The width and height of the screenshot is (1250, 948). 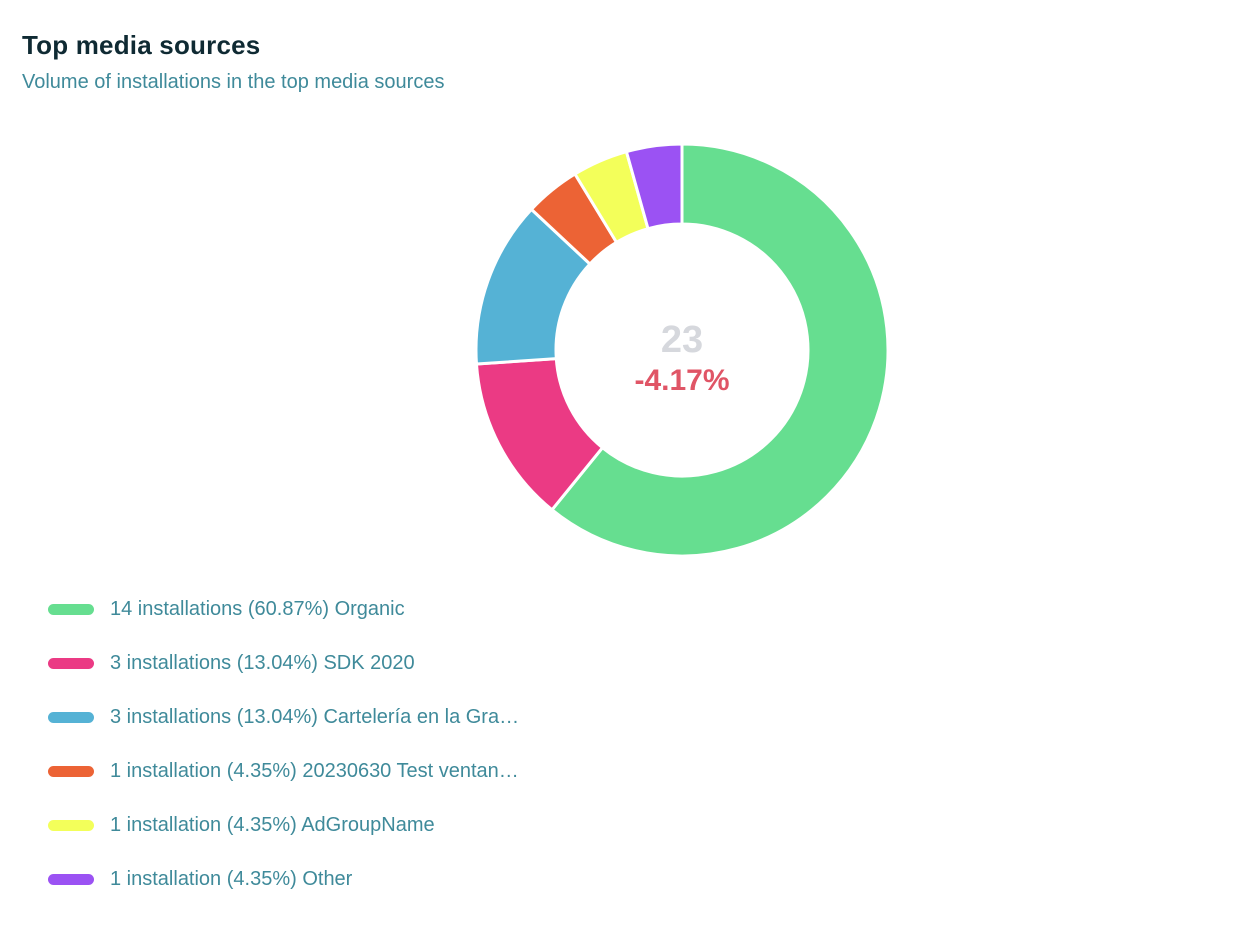 What do you see at coordinates (231, 878) in the screenshot?
I see `legend-label: 1 installation (4.35%) Other` at bounding box center [231, 878].